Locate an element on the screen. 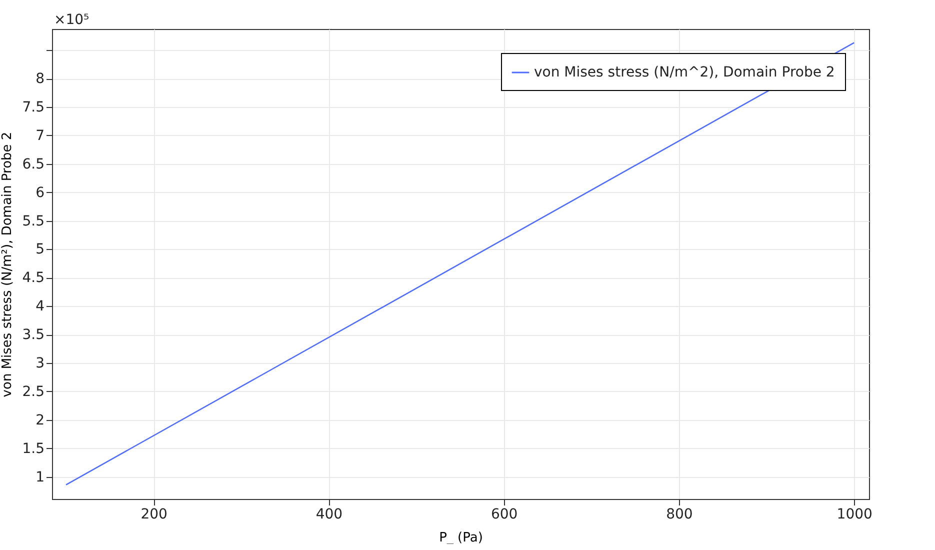 This screenshot has height=550, width=935. text: ×10⁵ is located at coordinates (72, 20).